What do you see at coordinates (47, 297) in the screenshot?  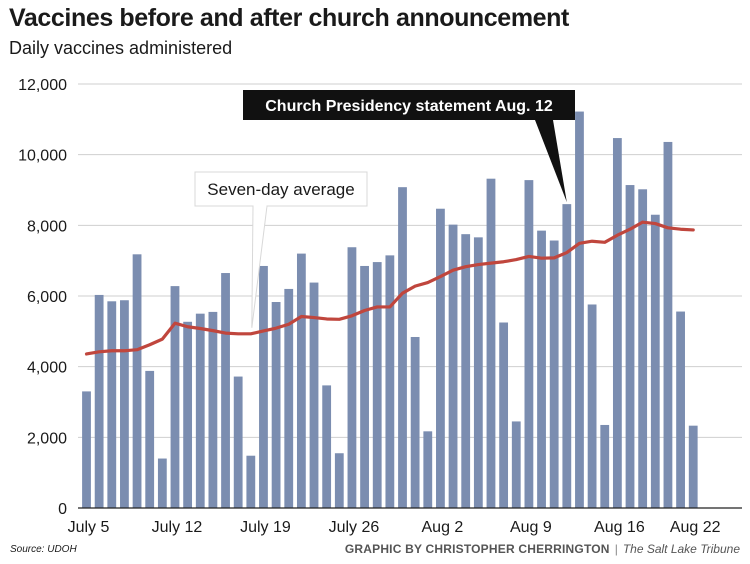 I see `y-tick-label: 6,000` at bounding box center [47, 297].